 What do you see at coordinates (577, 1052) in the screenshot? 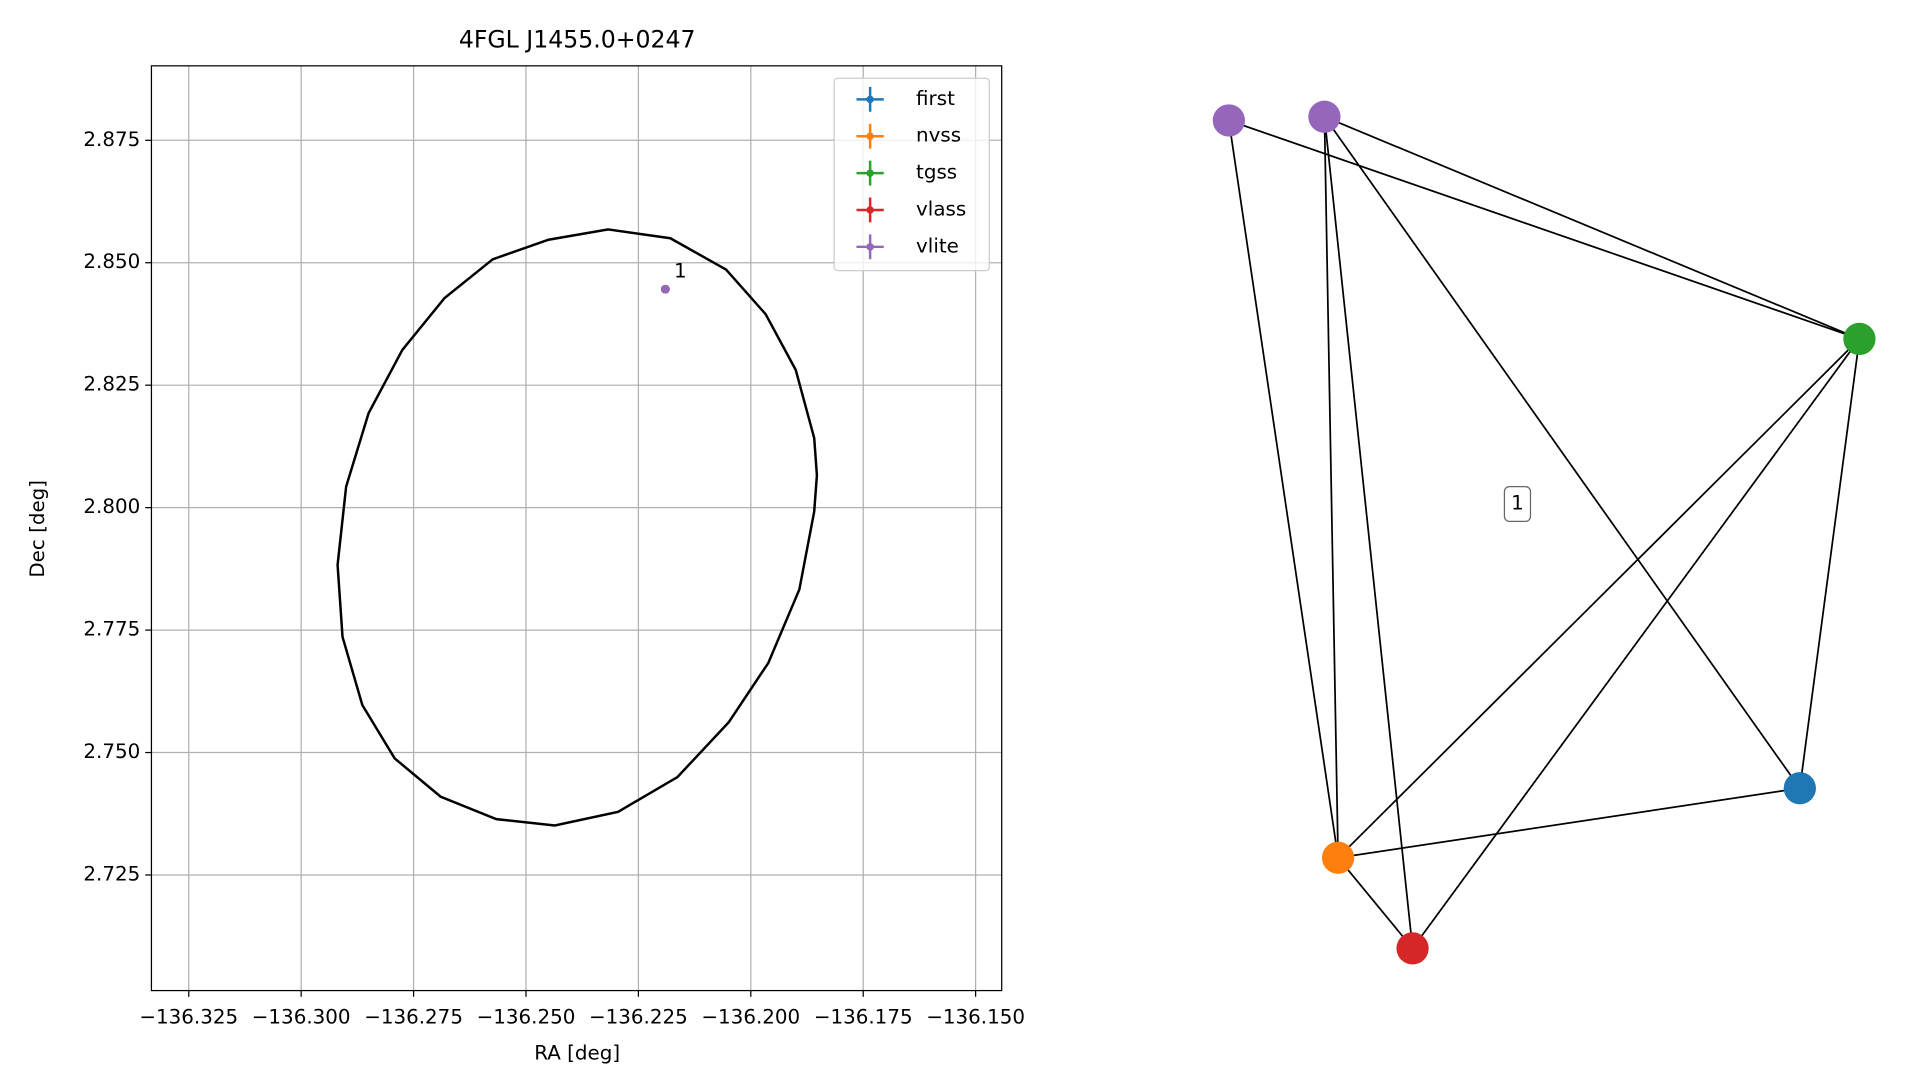
I see `x-axis-label: RA [deg]` at bounding box center [577, 1052].